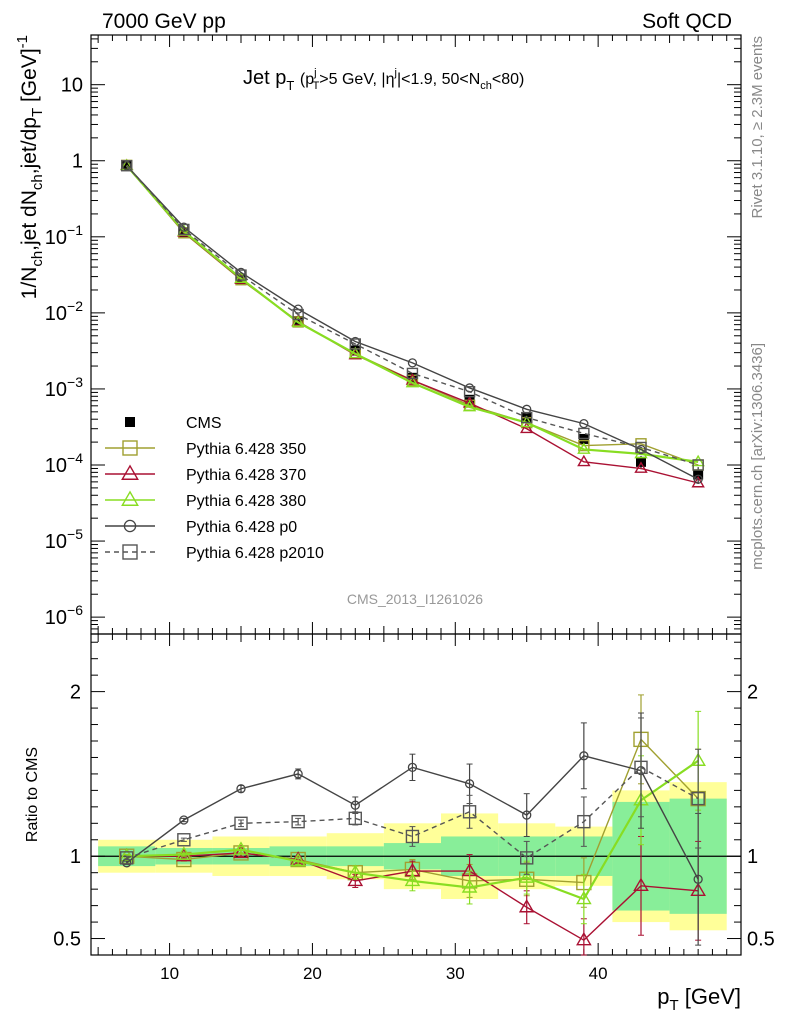 The width and height of the screenshot is (786, 1024). Describe the element at coordinates (75, 534) in the screenshot. I see `y-tick-exponent: −5` at that location.